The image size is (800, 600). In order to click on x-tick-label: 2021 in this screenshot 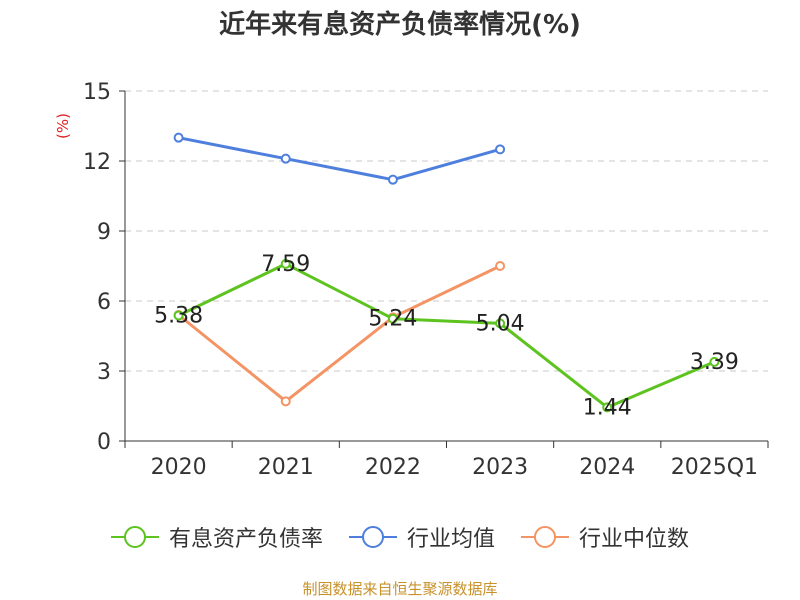, I will do `click(286, 467)`.